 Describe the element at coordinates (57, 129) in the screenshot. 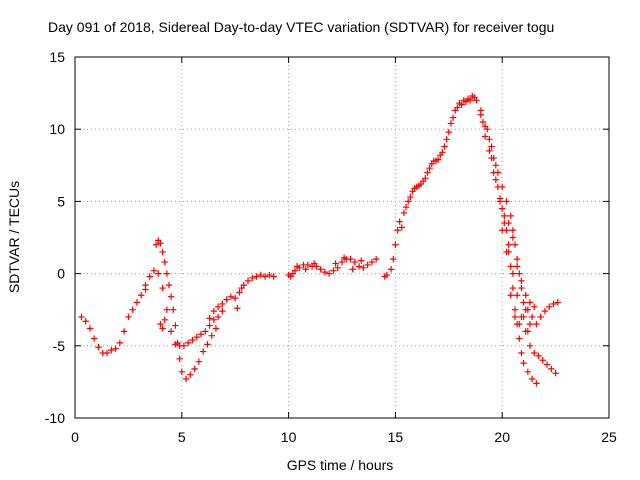

I see `y-tick-label: 10` at that location.